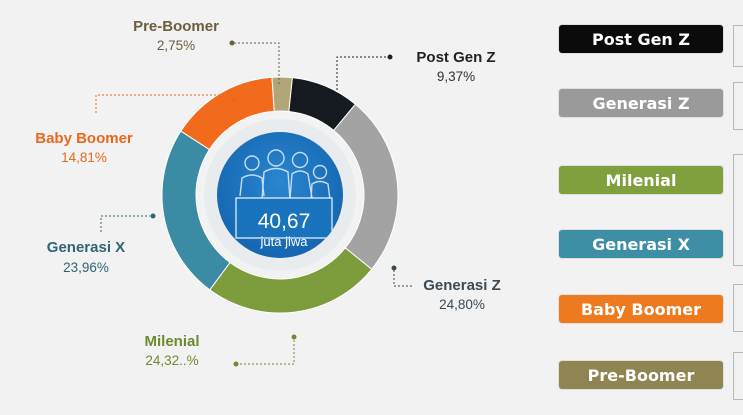 Image resolution: width=743 pixels, height=415 pixels. I want to click on leader-pre-boomer, so click(257, 64).